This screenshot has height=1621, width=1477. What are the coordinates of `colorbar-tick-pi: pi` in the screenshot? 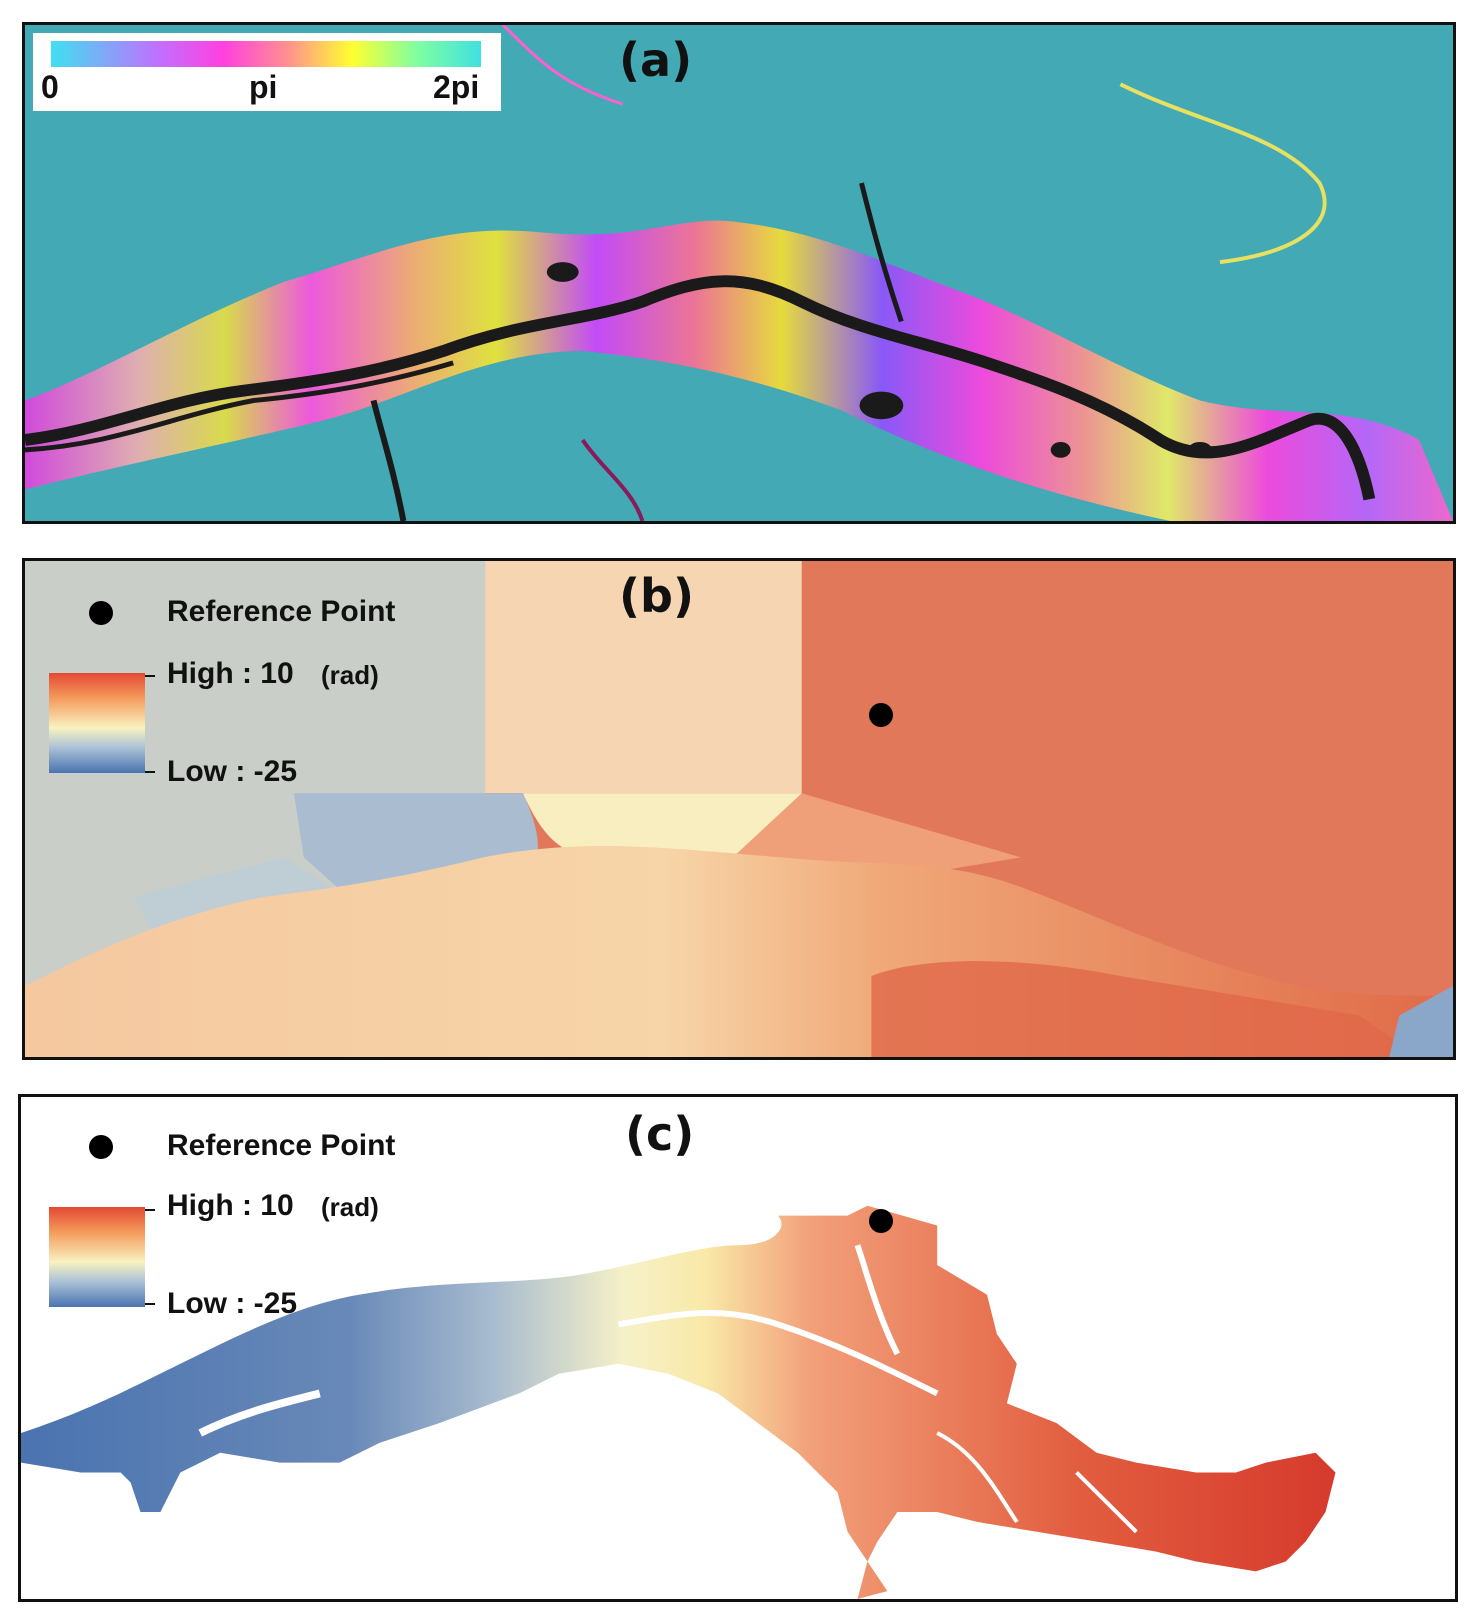 It's located at (263, 87).